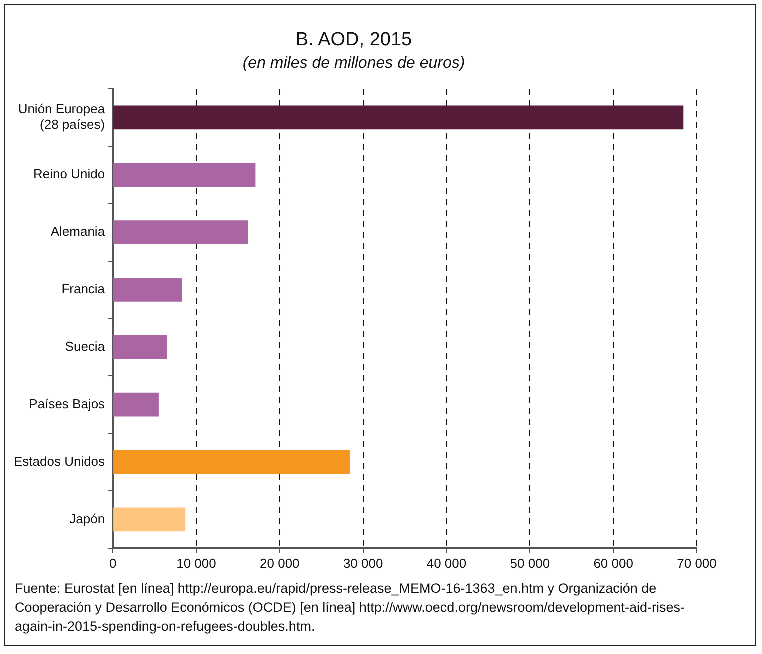 The width and height of the screenshot is (762, 654). What do you see at coordinates (363, 563) in the screenshot?
I see `x-tick-label: 30 000` at bounding box center [363, 563].